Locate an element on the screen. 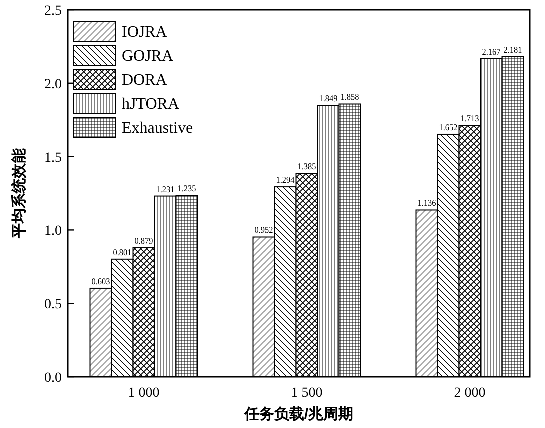  data-label: 1.294 is located at coordinates (286, 180).